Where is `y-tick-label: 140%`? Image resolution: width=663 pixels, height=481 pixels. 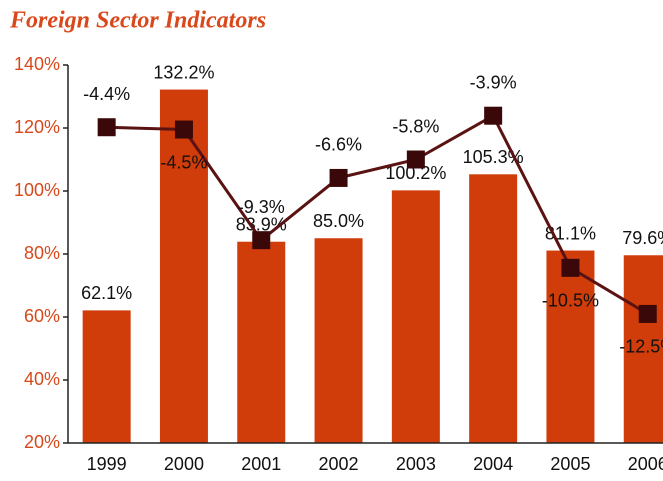 y-tick-label: 140% is located at coordinates (37, 64).